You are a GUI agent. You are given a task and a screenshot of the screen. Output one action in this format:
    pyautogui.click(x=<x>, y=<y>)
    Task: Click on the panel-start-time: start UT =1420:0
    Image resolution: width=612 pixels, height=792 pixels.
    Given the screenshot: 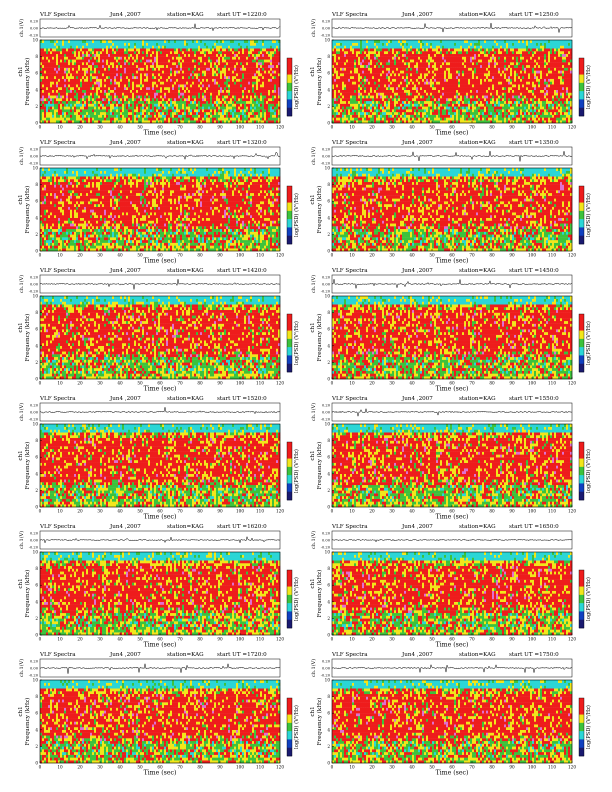 What is the action you would take?
    pyautogui.click(x=242, y=271)
    